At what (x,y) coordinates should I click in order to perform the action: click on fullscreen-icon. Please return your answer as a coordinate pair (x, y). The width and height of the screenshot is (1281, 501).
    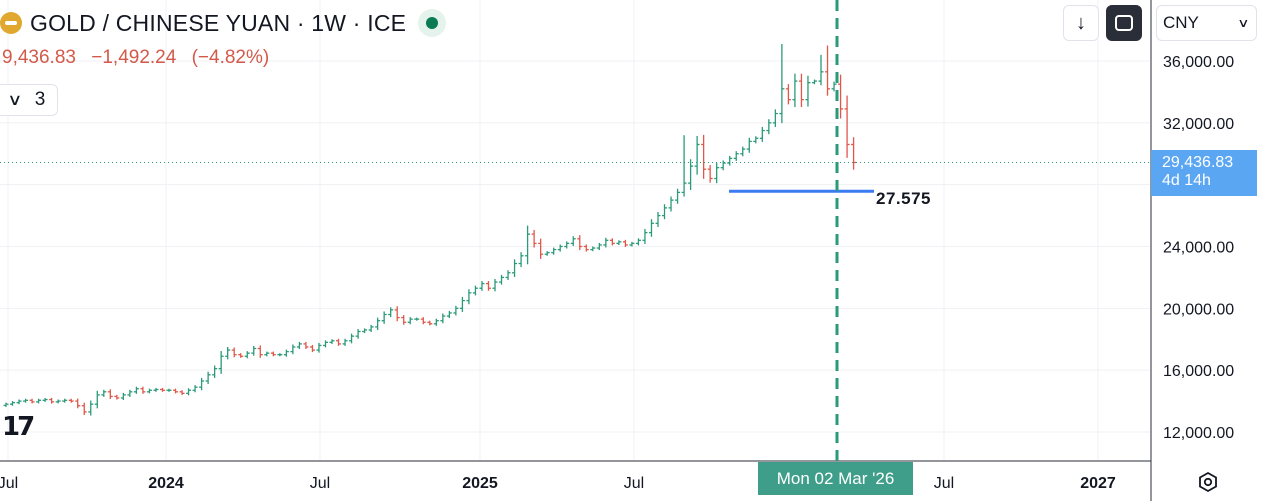
    Looking at the image, I should click on (1124, 23).